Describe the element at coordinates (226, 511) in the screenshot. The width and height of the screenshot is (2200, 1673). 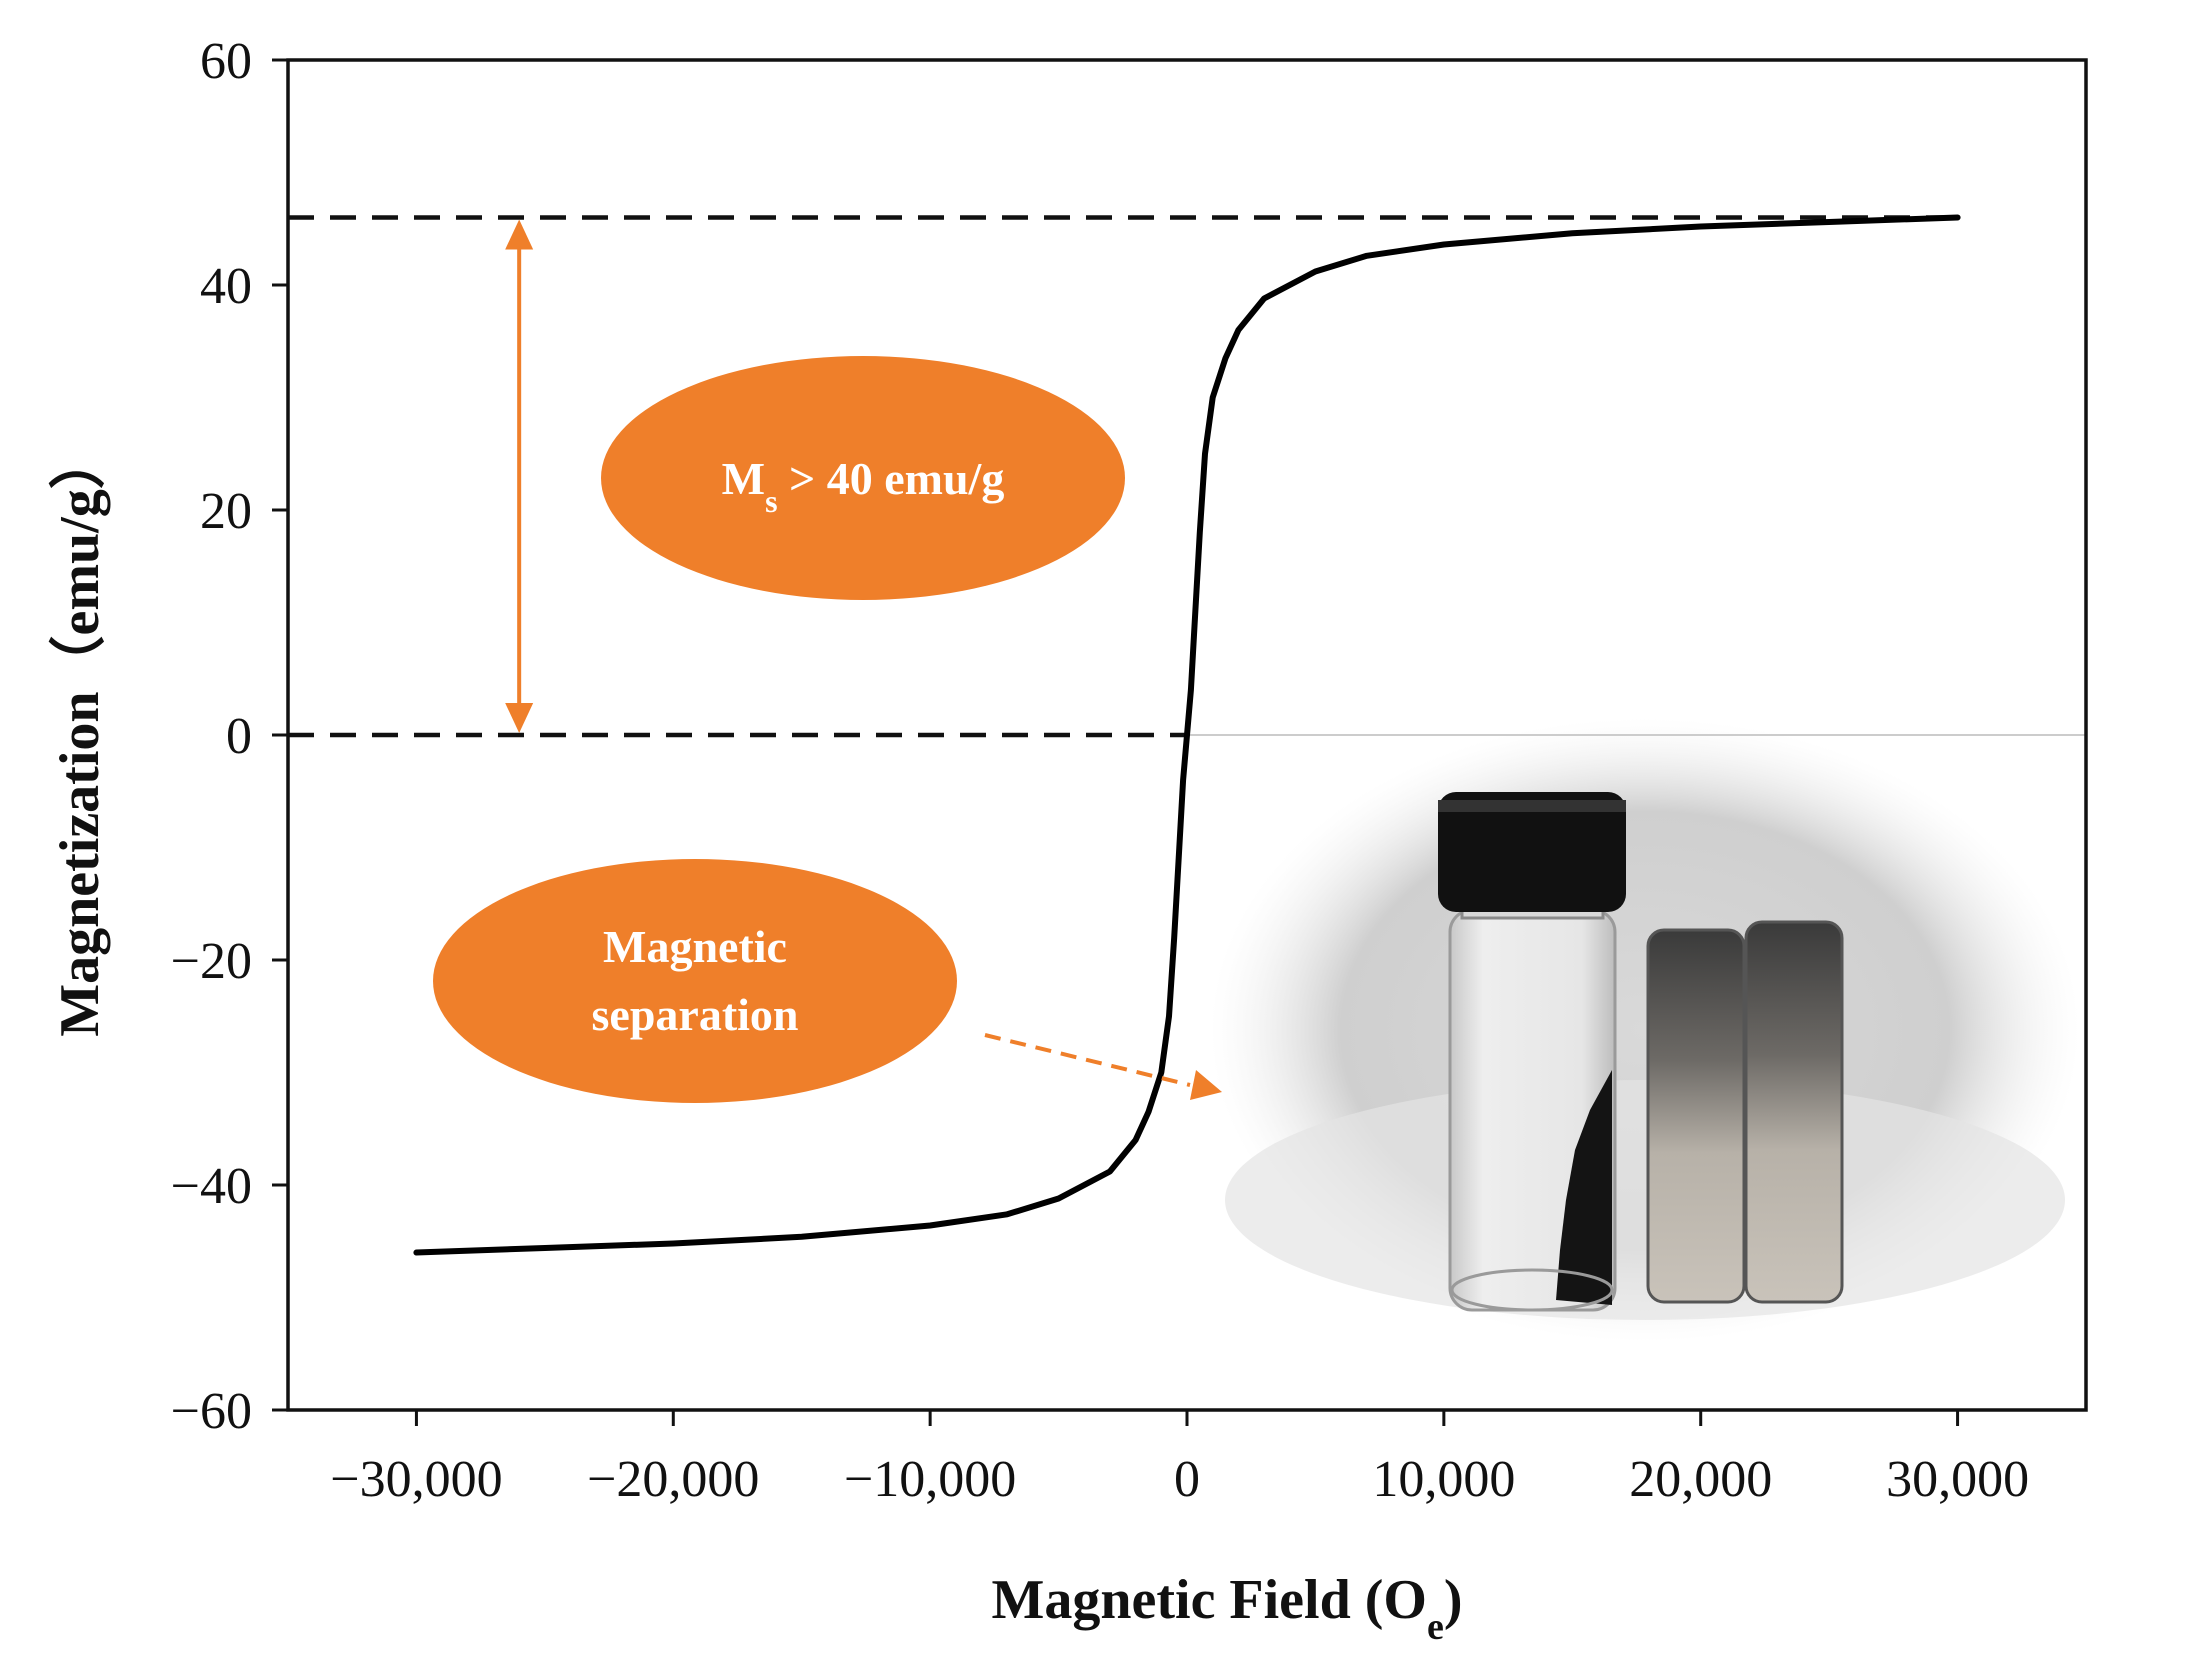
I see `y-tick-label: 20` at that location.